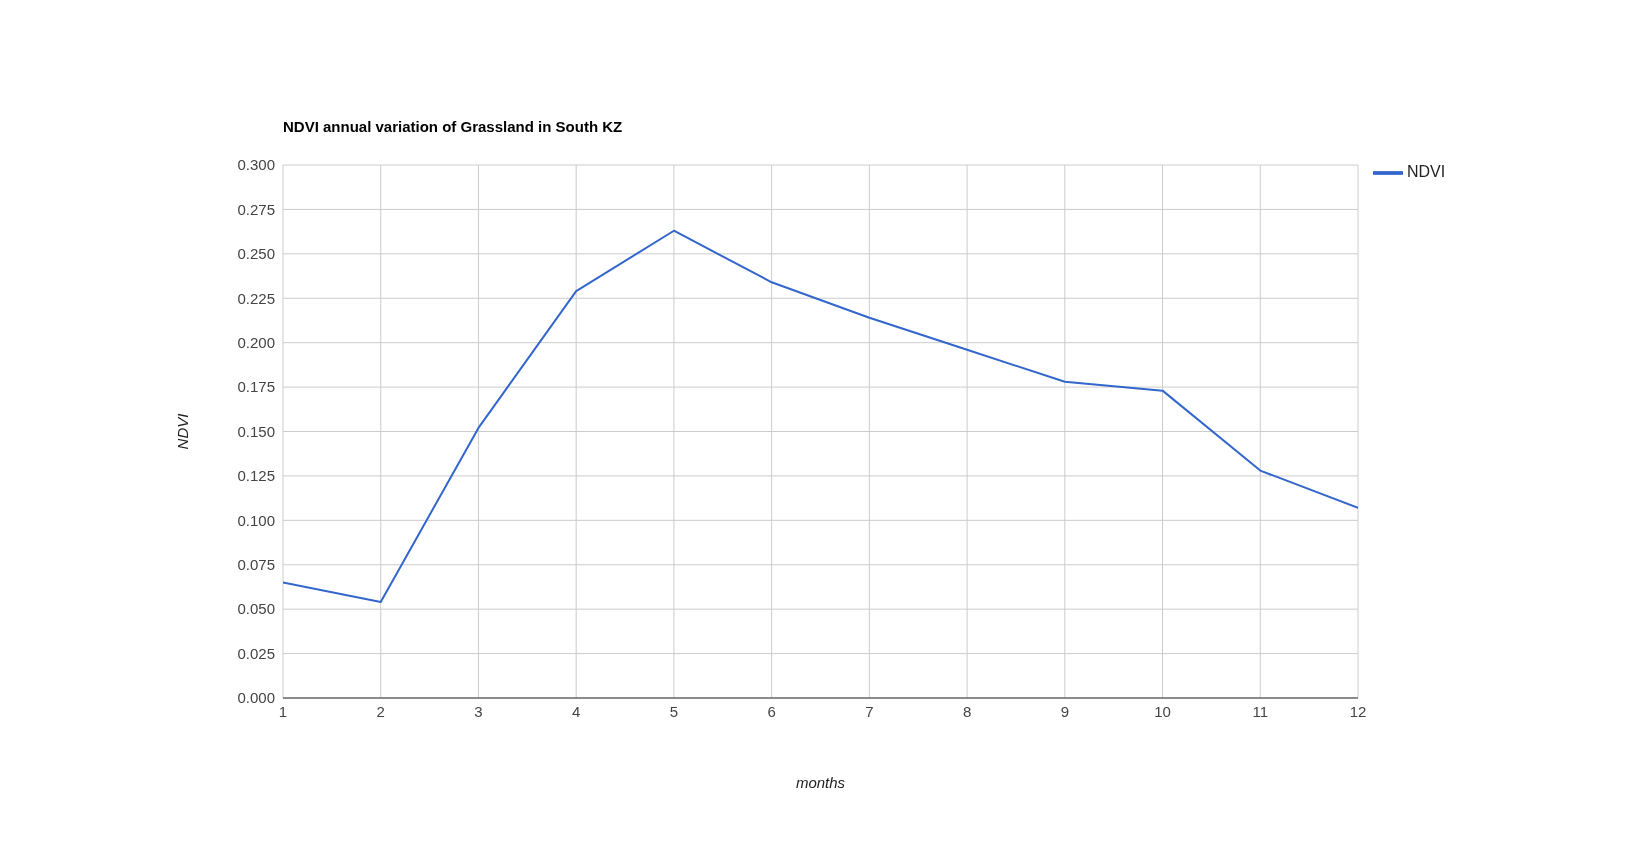  Describe the element at coordinates (256, 698) in the screenshot. I see `y-tick-label: 0.000` at that location.